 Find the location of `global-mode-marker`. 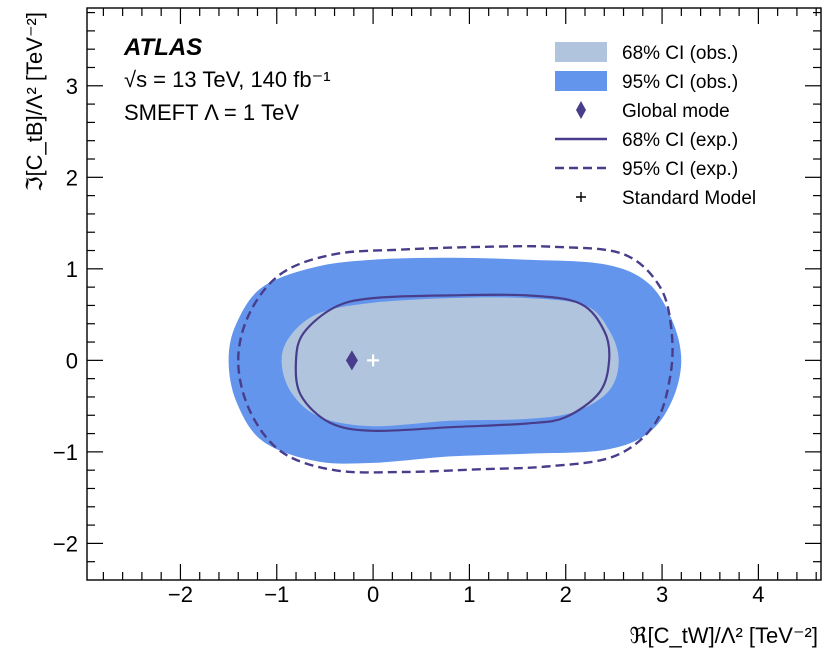

global-mode-marker is located at coordinates (351, 360).